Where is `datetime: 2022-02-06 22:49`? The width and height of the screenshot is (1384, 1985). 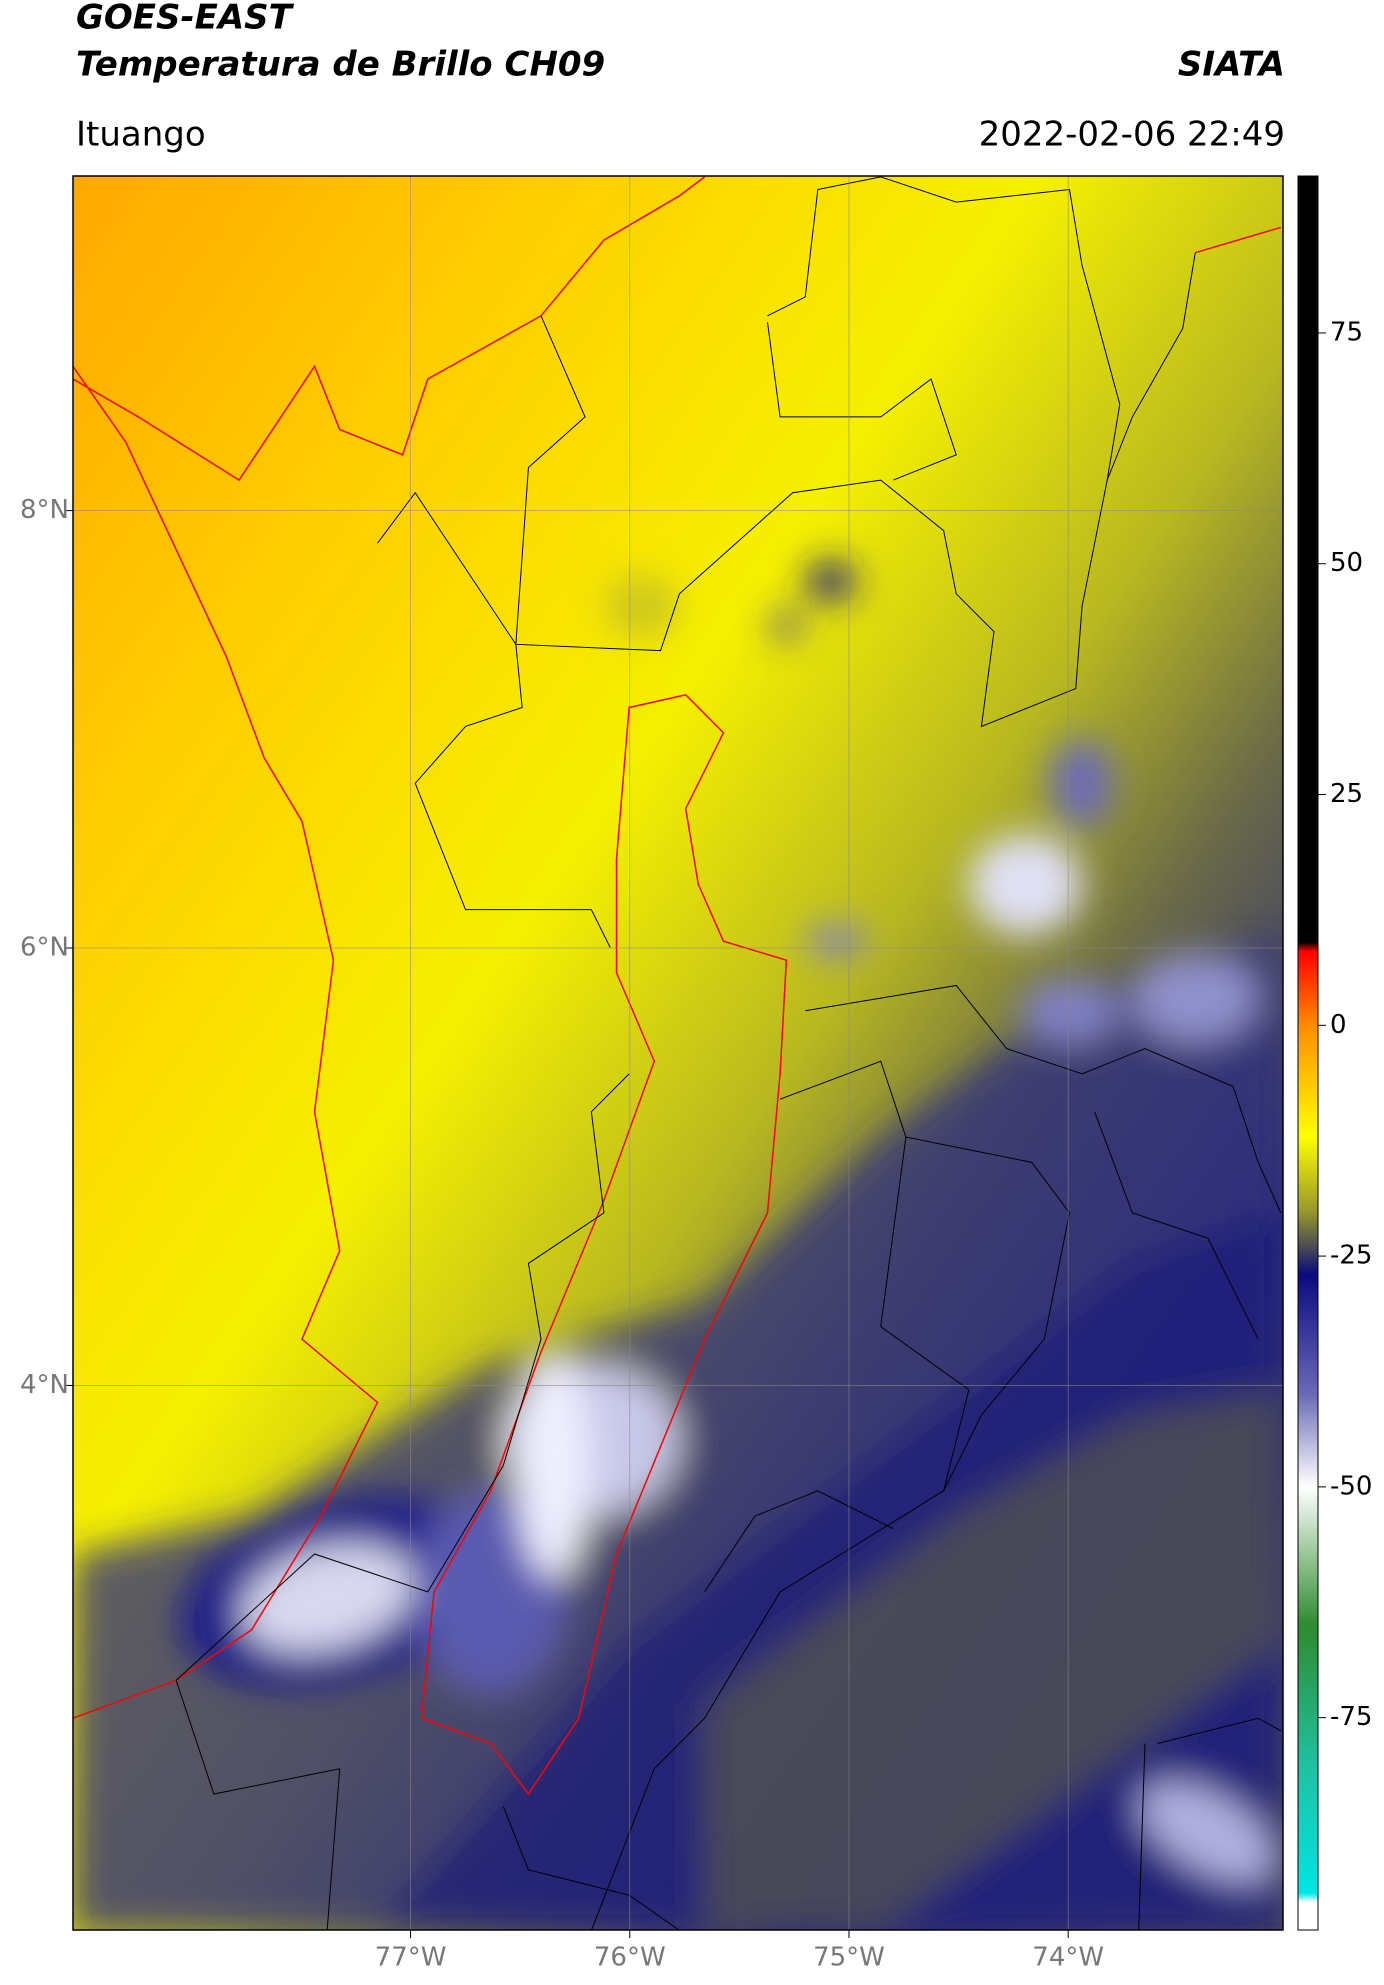
datetime: 2022-02-06 22:49 is located at coordinates (1132, 135).